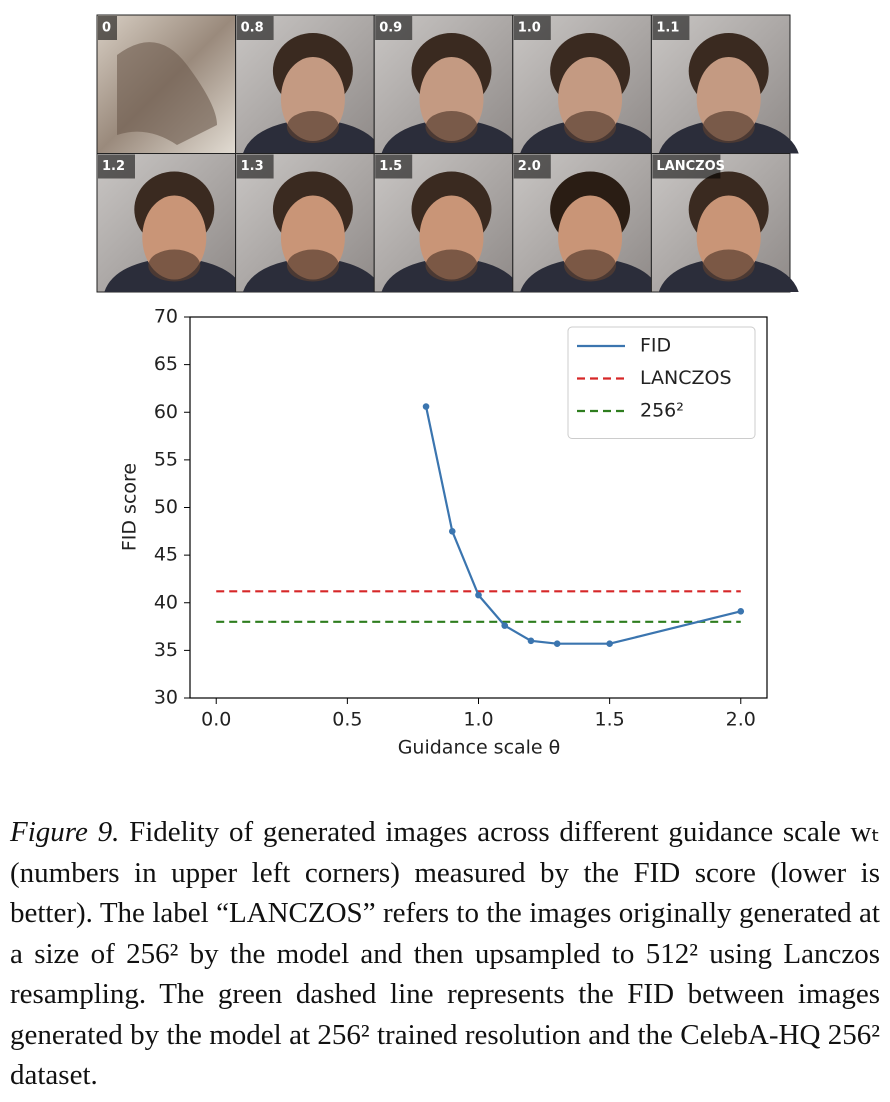  Describe the element at coordinates (166, 364) in the screenshot. I see `y-tick-label: 65` at that location.